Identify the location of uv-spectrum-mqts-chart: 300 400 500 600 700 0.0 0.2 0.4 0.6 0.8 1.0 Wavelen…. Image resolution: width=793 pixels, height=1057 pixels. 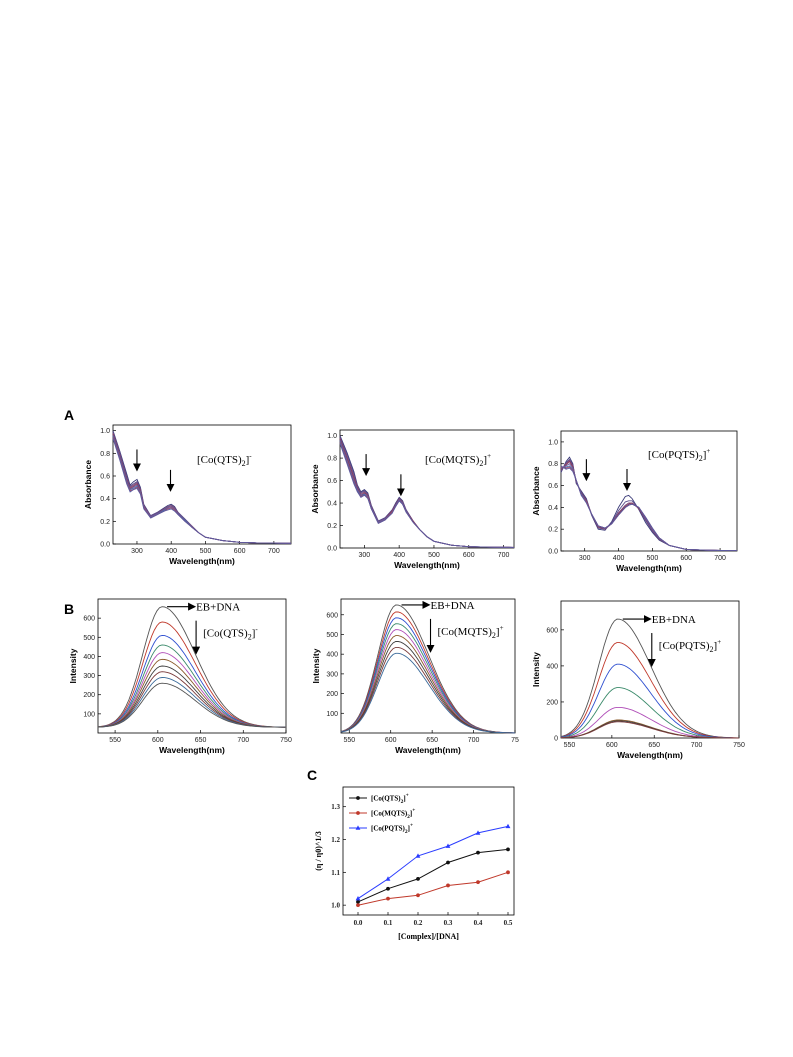
(412, 499).